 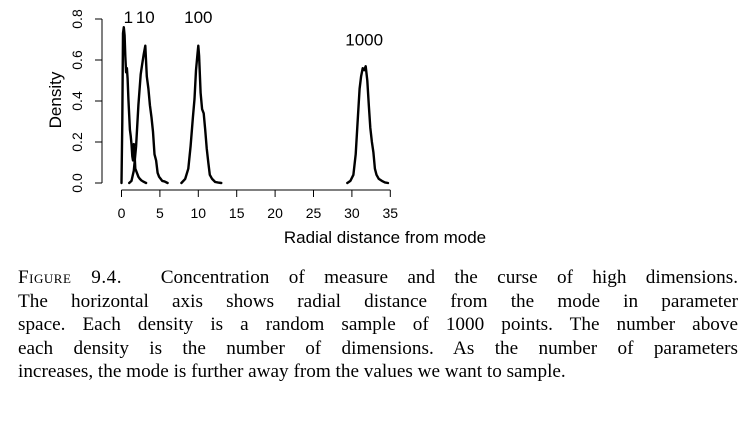 I want to click on dimension-label: 100, so click(x=198, y=17).